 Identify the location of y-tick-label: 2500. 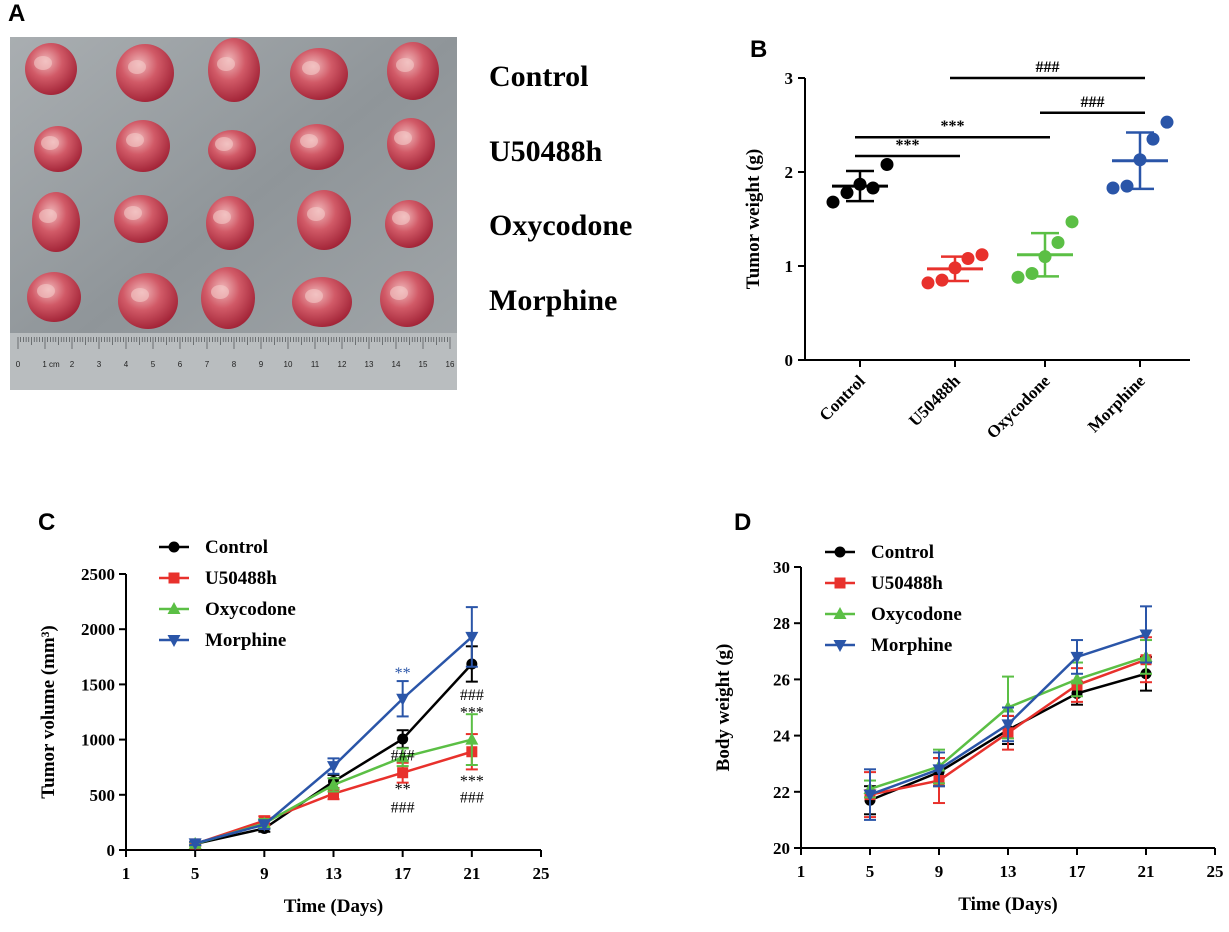
(98, 574).